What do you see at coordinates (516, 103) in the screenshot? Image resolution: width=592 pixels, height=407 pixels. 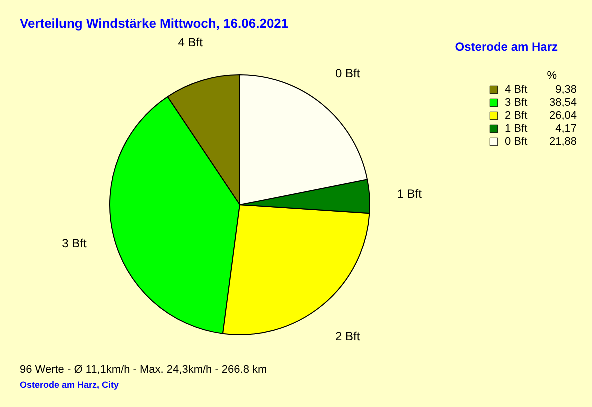 I see `legend-label: 3 Bft` at bounding box center [516, 103].